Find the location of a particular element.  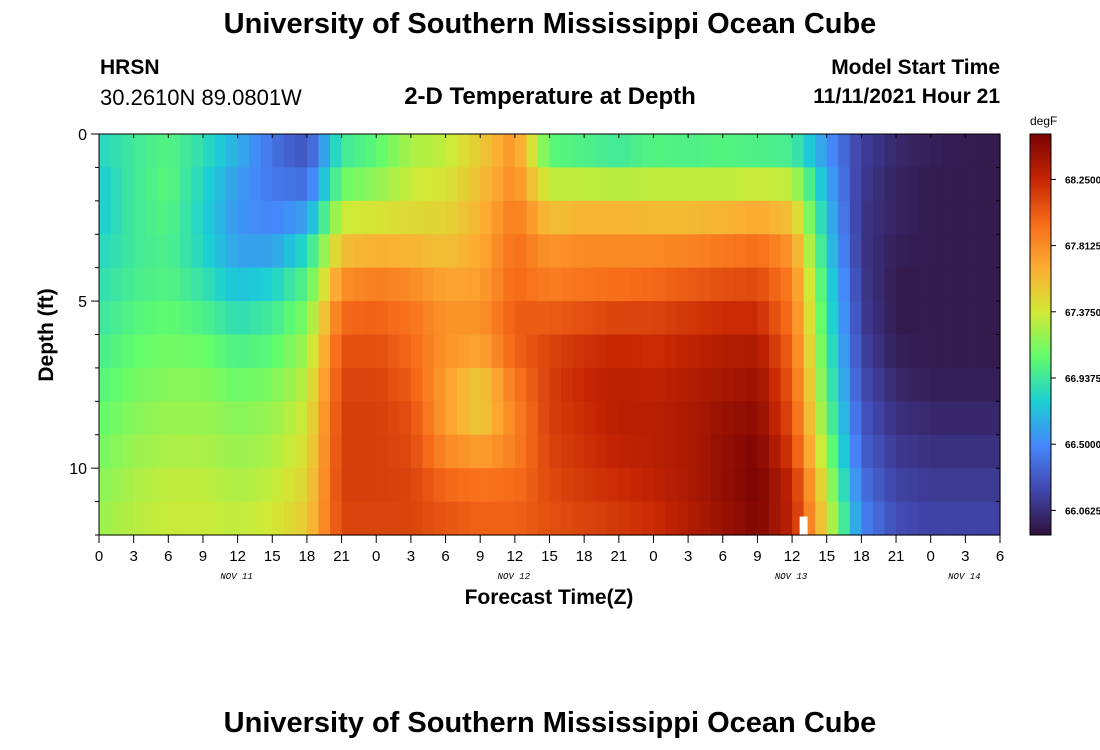

x-tick-label: 18 is located at coordinates (584, 556).